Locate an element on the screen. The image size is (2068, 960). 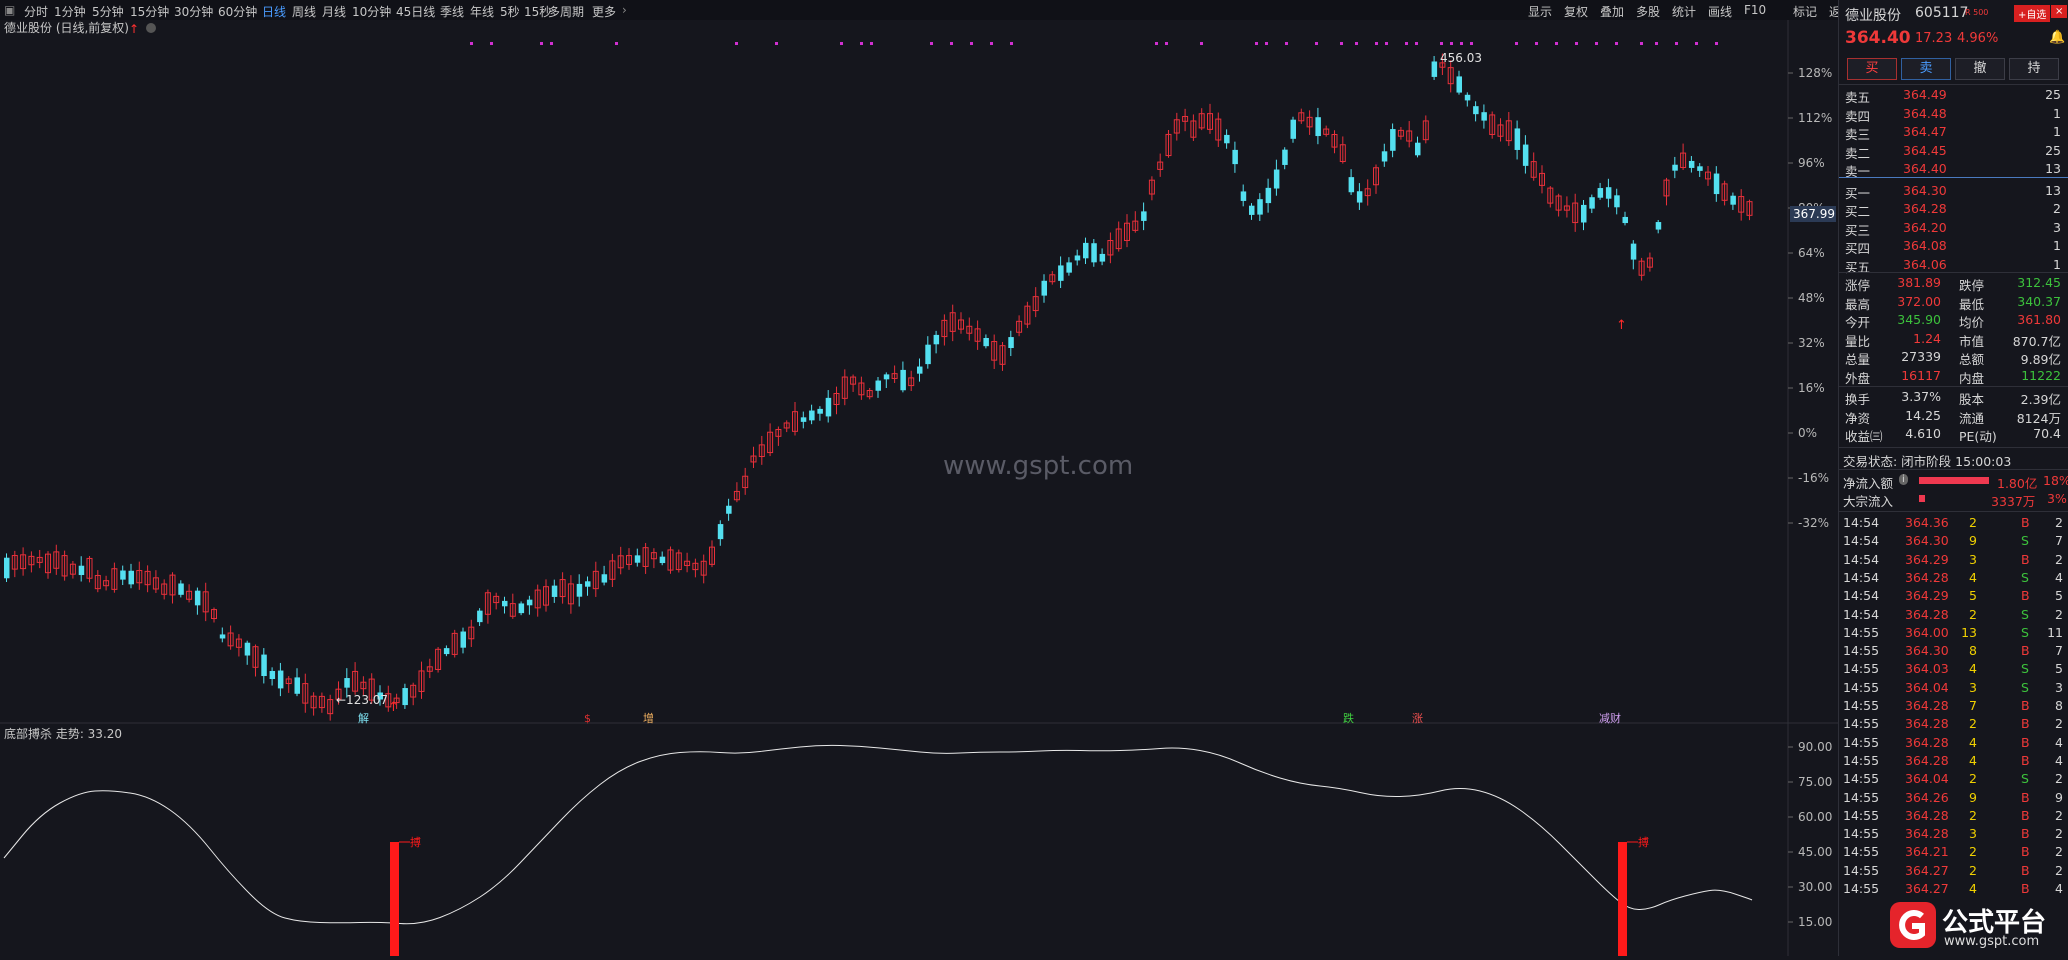
period-tab: 更多 is located at coordinates (604, 12).